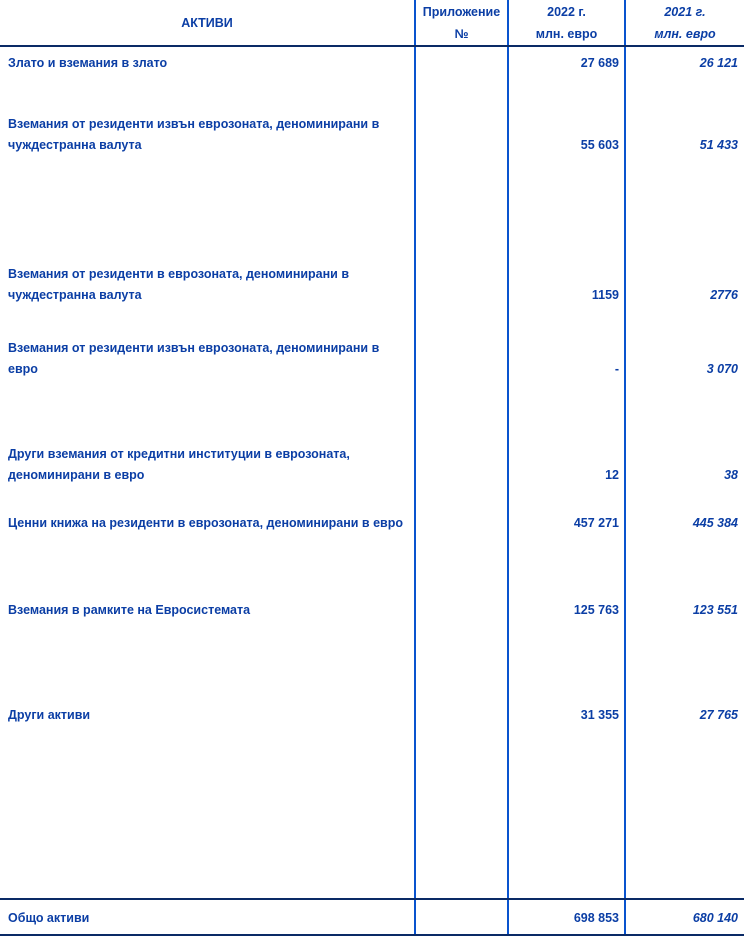 The image size is (744, 936). Describe the element at coordinates (684, 22) in the screenshot. I see `header-2021: 2021 г. млн. евро` at that location.